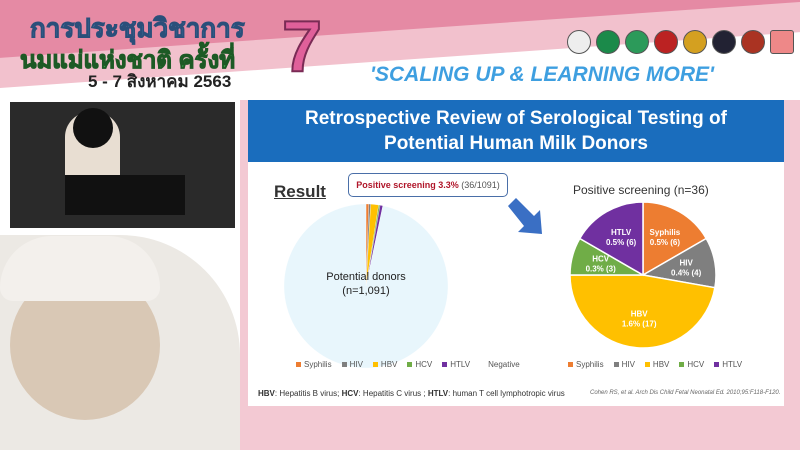 Image resolution: width=800 pixels, height=450 pixels. I want to click on left-pie-legend: Syphilis HIV HBV HCV HTLV Negative, so click(408, 364).